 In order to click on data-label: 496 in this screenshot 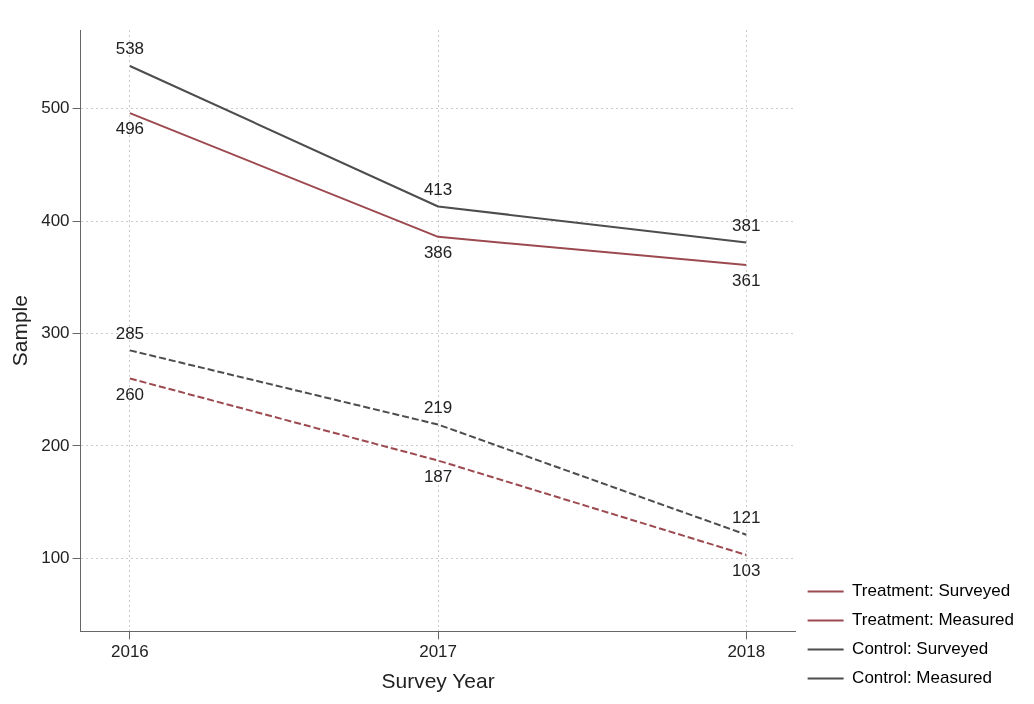, I will do `click(130, 129)`.